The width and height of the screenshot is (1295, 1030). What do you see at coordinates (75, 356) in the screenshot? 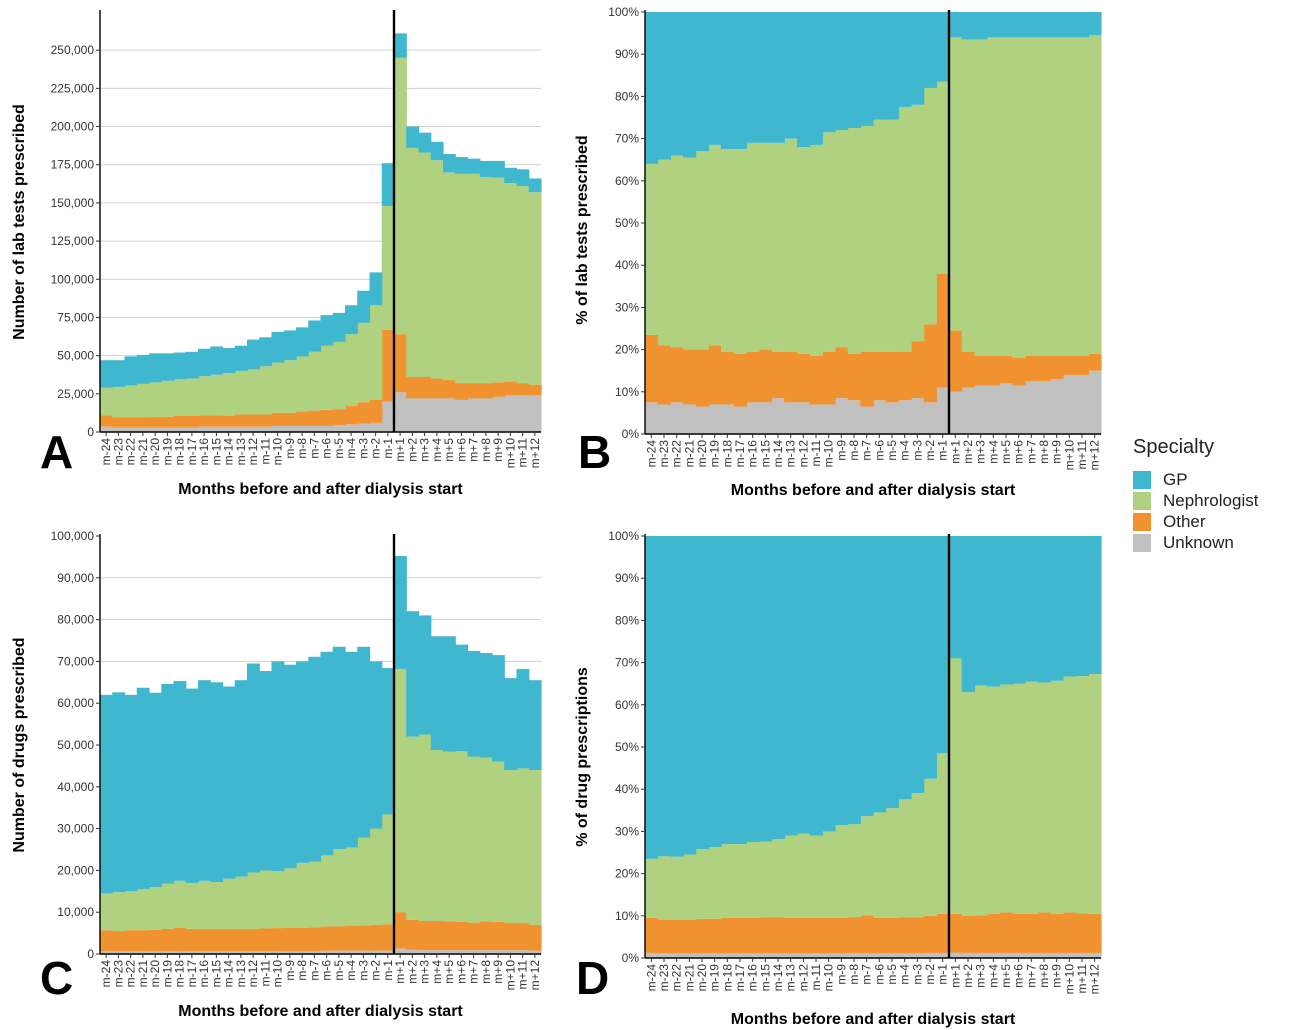
I see `y-tick-label: 50,000` at bounding box center [75, 356].